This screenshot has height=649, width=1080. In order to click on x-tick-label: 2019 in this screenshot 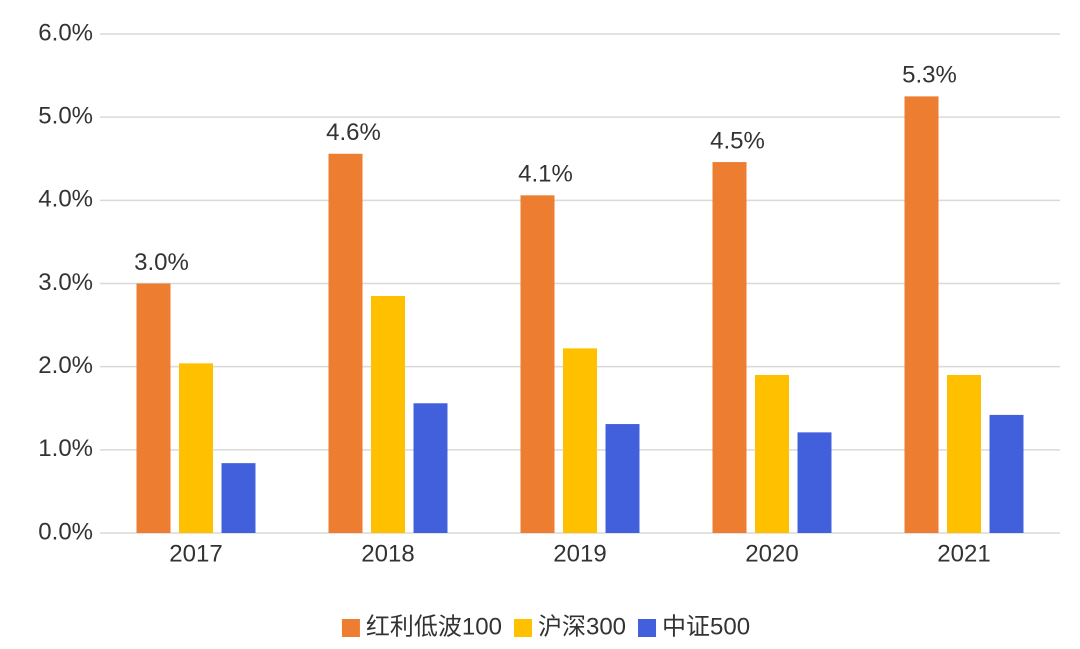, I will do `click(579, 553)`.